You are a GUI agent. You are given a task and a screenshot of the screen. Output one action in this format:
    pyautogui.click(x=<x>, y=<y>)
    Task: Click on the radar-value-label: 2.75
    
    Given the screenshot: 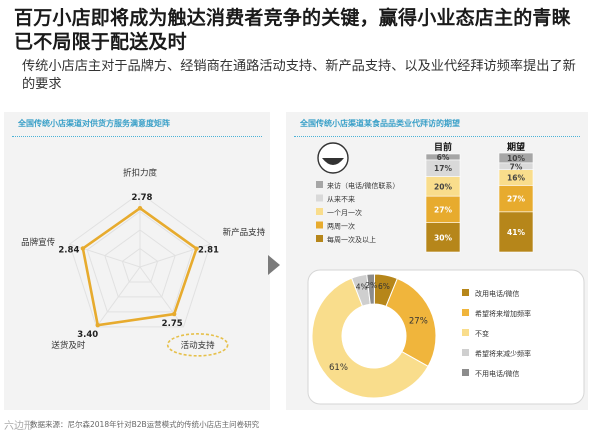 What is the action you would take?
    pyautogui.click(x=172, y=324)
    